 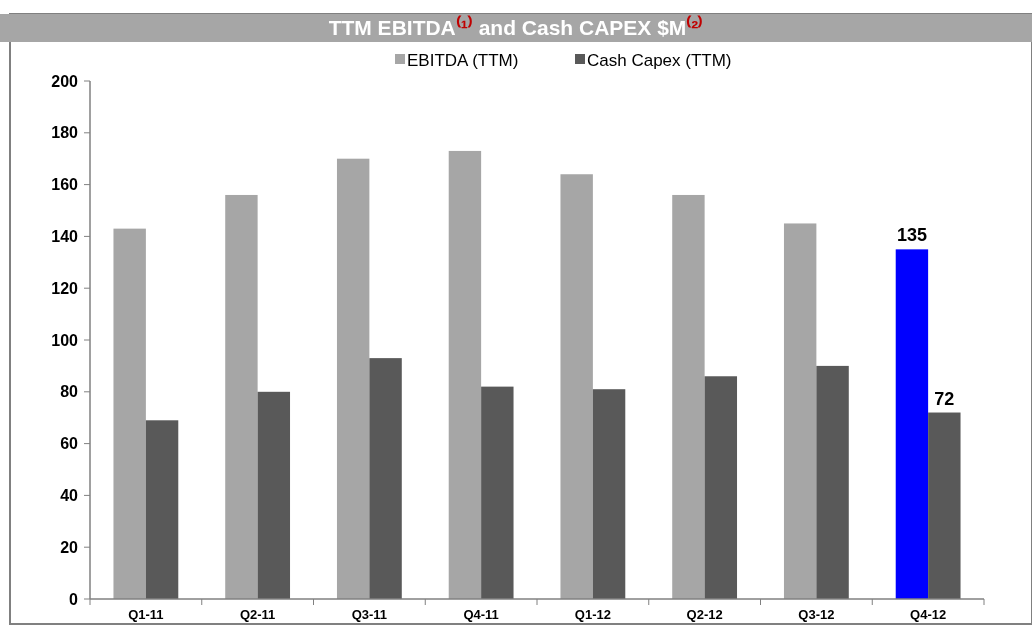 What do you see at coordinates (704, 614) in the screenshot?
I see `x-tick-label: Q2-12` at bounding box center [704, 614].